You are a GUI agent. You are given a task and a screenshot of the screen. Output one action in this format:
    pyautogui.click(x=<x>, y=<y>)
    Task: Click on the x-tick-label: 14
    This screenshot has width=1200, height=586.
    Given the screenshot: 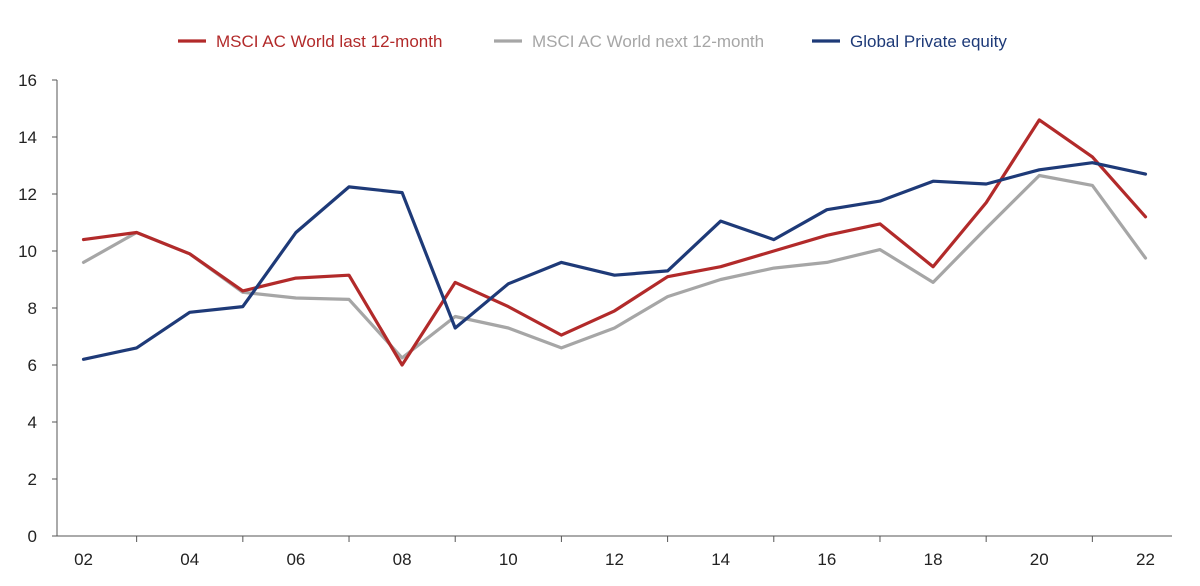 What is the action you would take?
    pyautogui.click(x=720, y=559)
    